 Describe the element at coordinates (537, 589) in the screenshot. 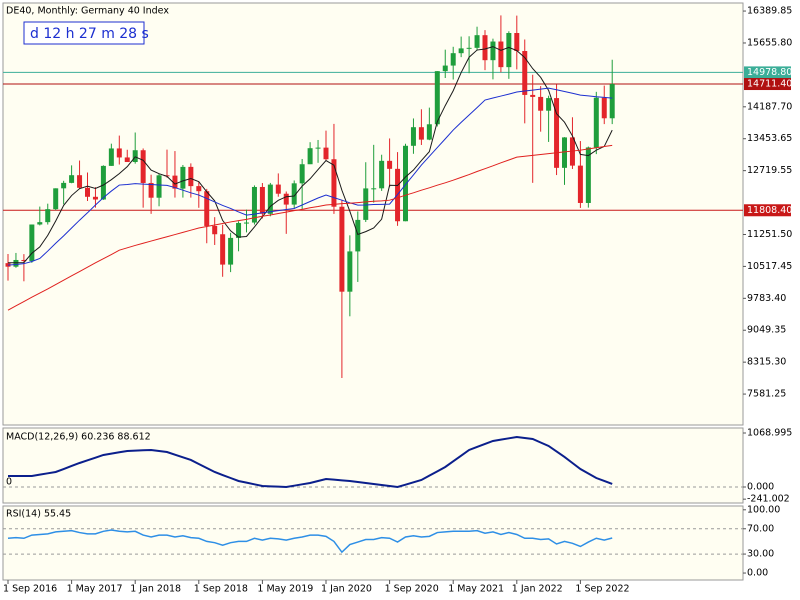

I see `x-tick-label: 1 Jan 2022` at that location.